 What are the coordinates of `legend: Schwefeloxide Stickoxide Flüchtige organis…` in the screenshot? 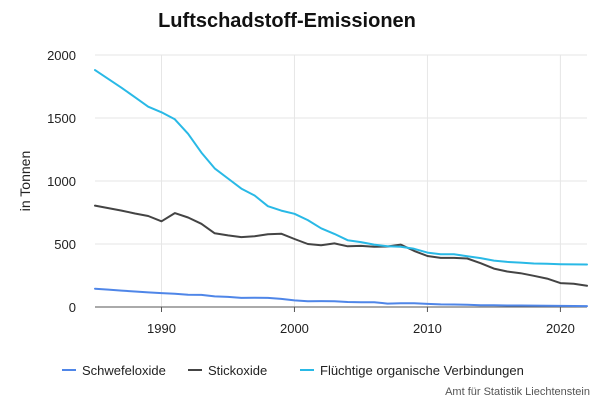 It's located at (293, 370).